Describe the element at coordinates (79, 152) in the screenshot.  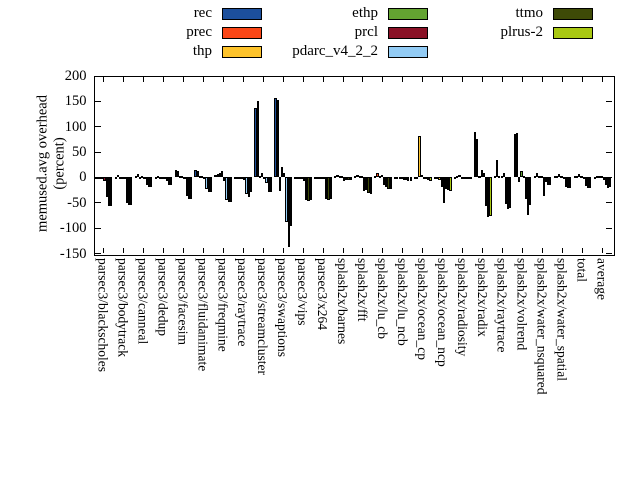
I see `y-tick-label: 50` at that location.